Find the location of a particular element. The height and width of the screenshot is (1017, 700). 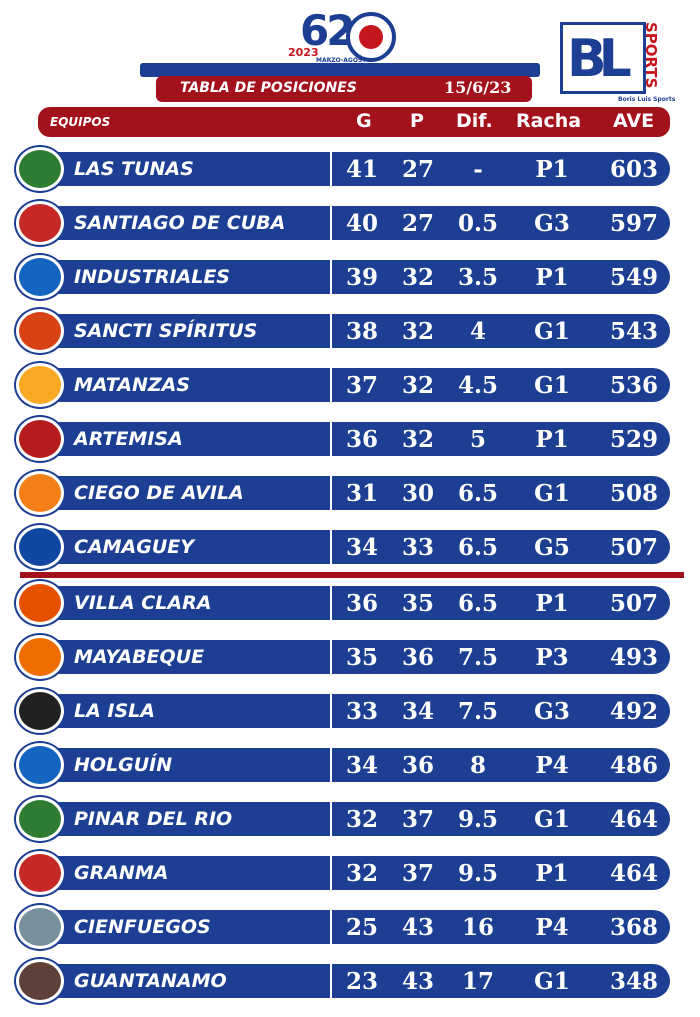

vc-emblem-icon is located at coordinates (40, 603).